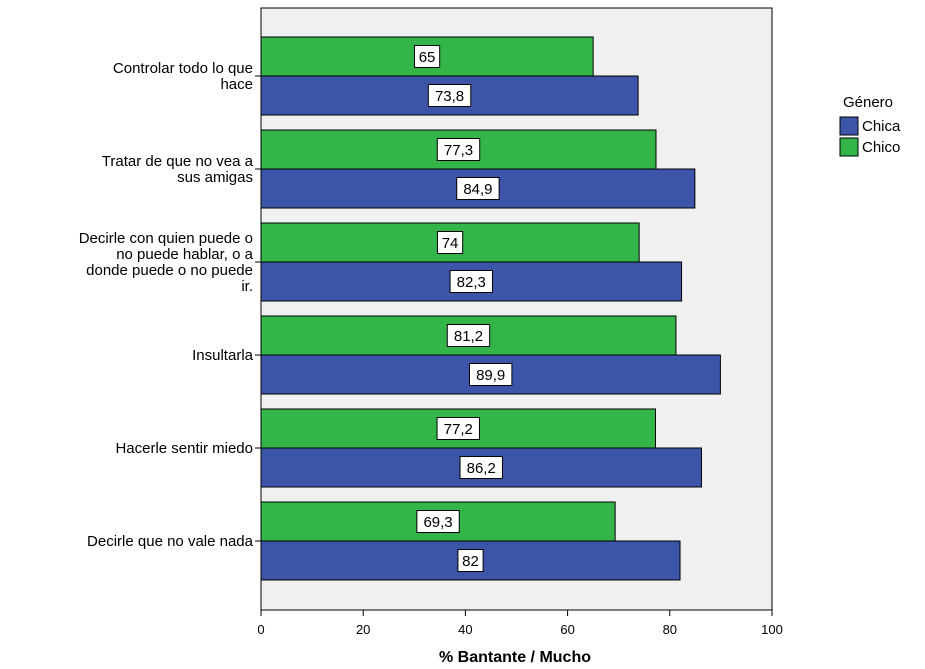 The height and width of the screenshot is (669, 925). I want to click on legend-label-chico: Chico, so click(881, 147).